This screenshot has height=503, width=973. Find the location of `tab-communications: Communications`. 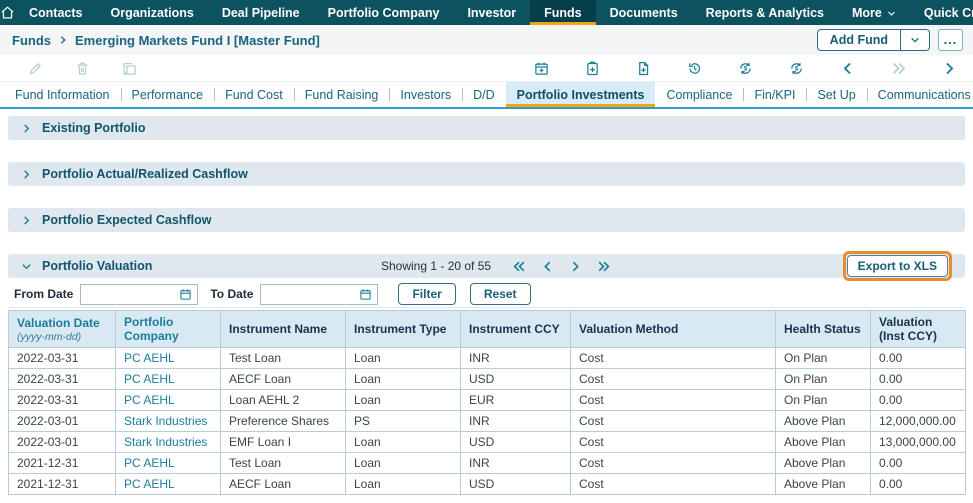

tab-communications: Communications is located at coordinates (919, 94).